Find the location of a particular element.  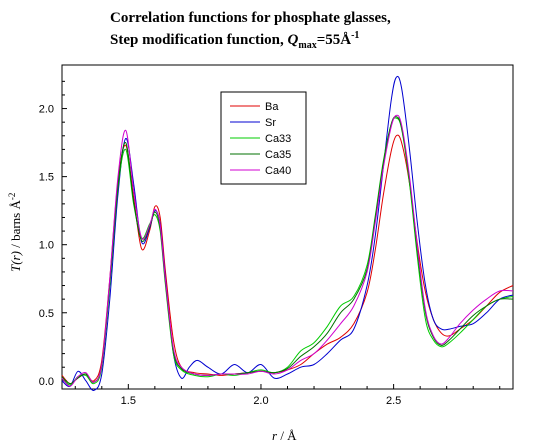

x-tick-label: 1.5 is located at coordinates (128, 401).